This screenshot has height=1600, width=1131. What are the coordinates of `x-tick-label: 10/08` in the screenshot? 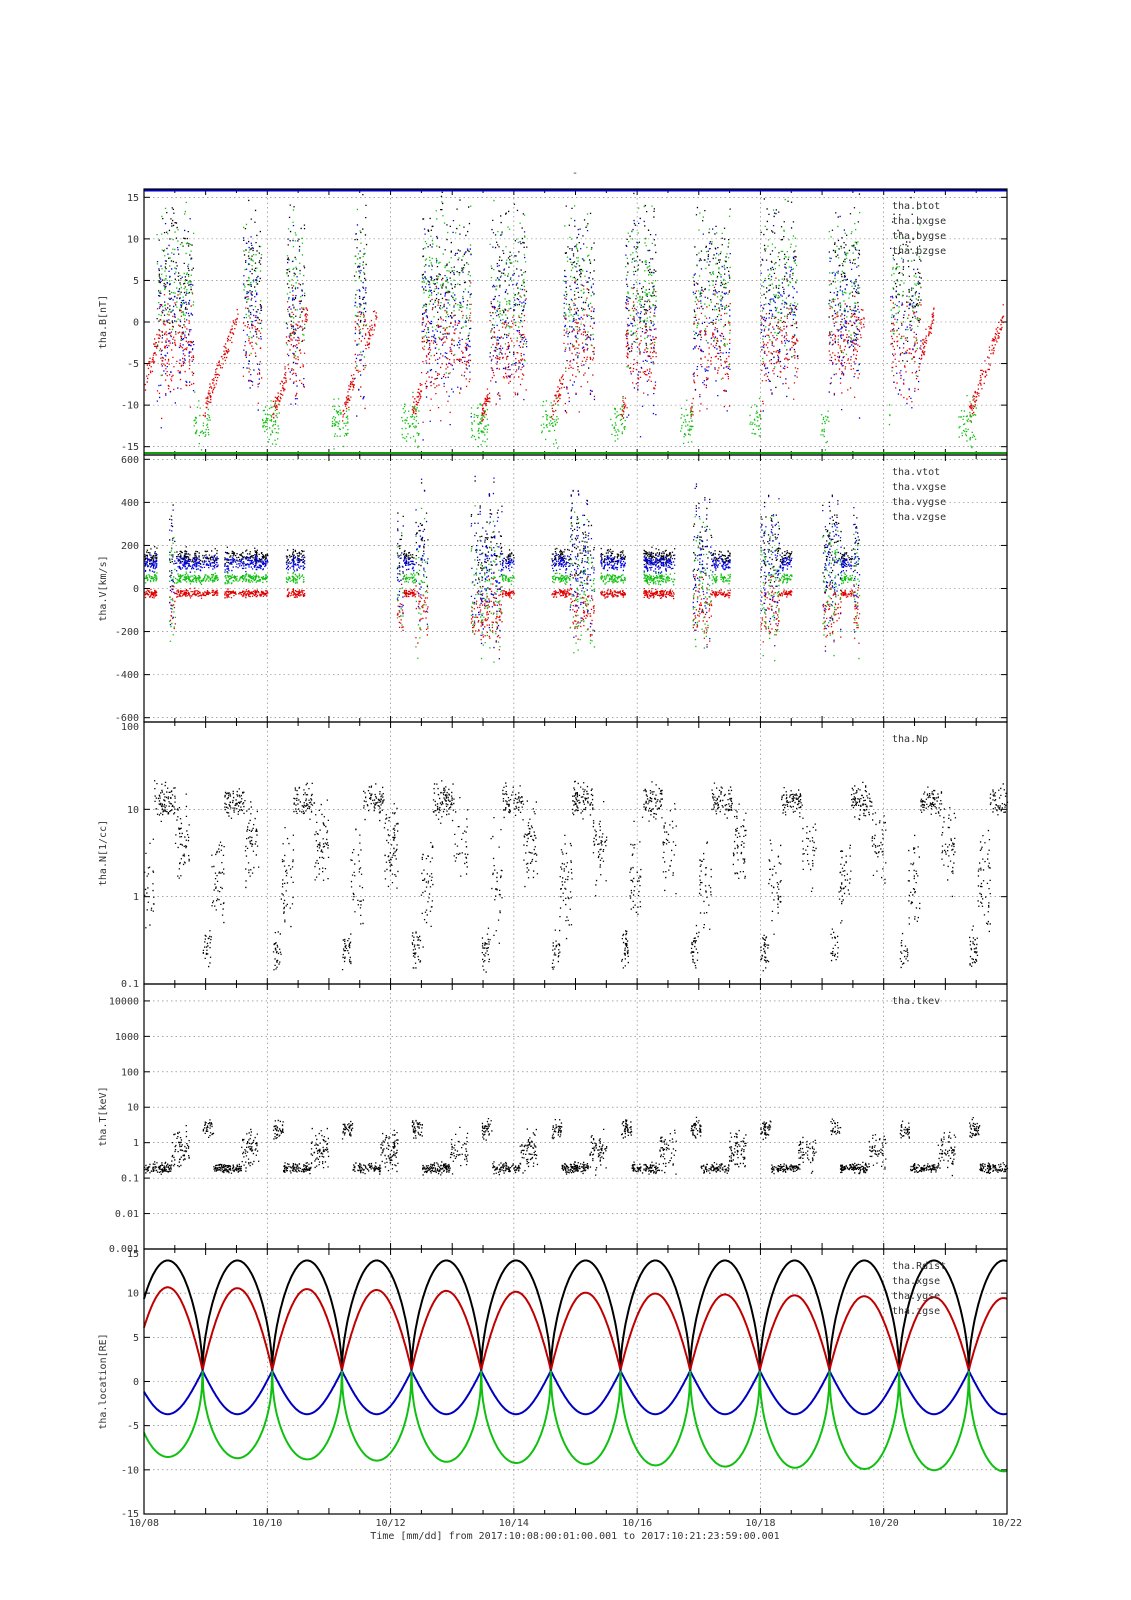 It's located at (144, 1523).